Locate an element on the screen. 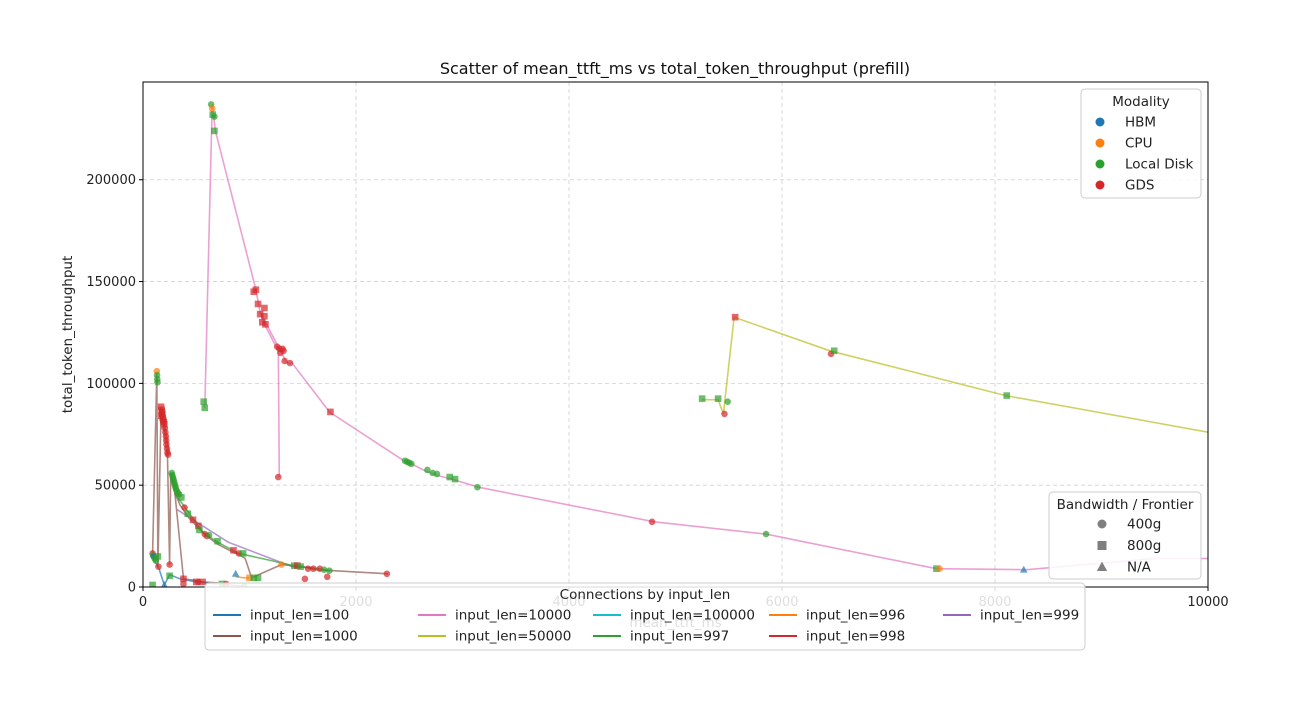  bandwidth-legend-label: 800g is located at coordinates (1144, 546).